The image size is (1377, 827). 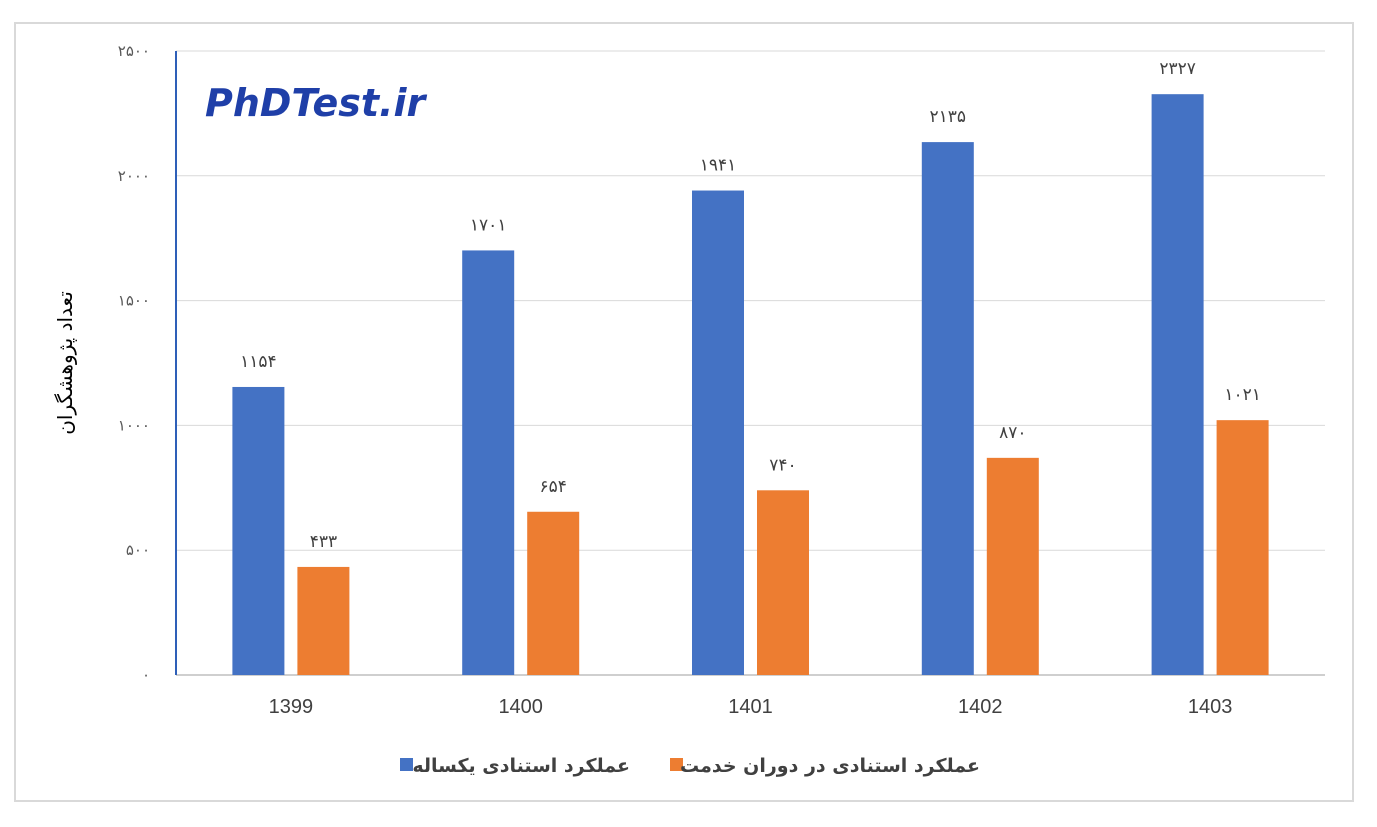 What do you see at coordinates (782, 465) in the screenshot?
I see `data-label: ۷۴۰` at bounding box center [782, 465].